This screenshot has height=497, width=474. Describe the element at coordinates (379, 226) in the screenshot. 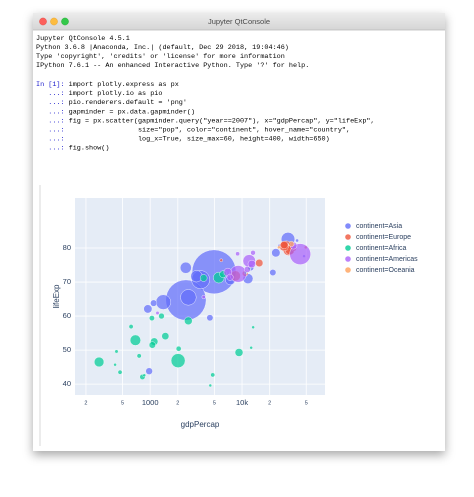

I see `legend-label: continent=Asia` at that location.